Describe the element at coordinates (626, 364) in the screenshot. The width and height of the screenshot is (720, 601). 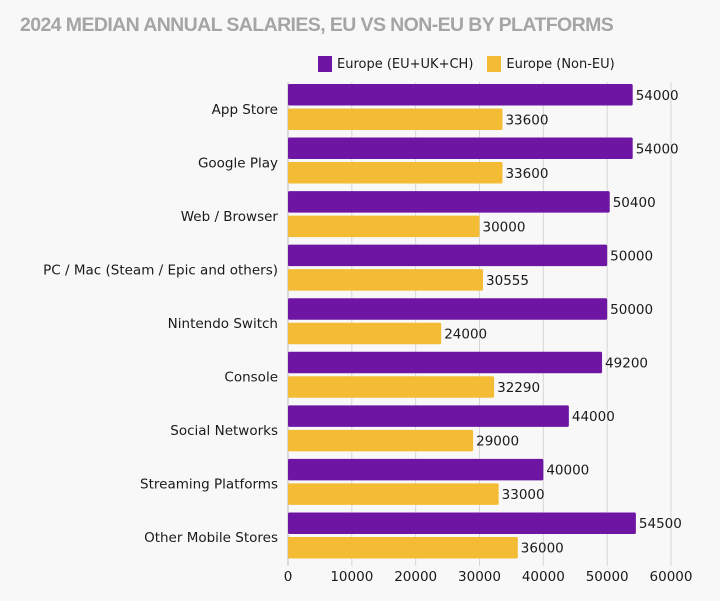
I see `data-label: 49200` at that location.